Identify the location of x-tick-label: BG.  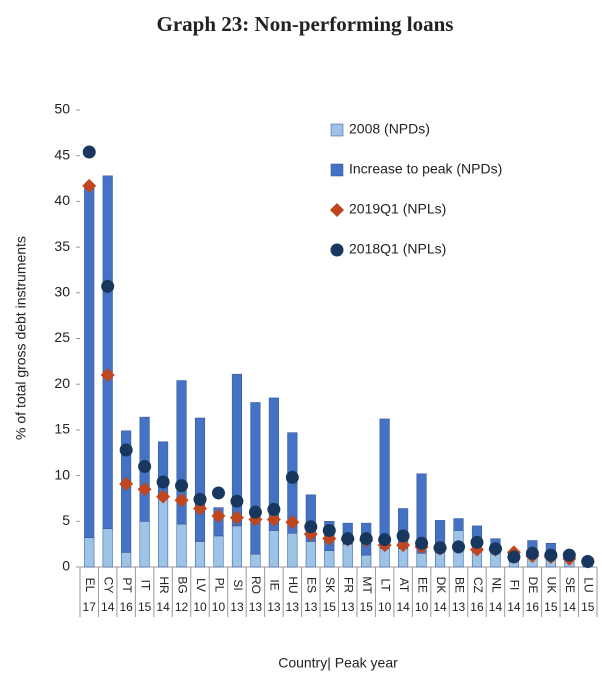
(182, 584).